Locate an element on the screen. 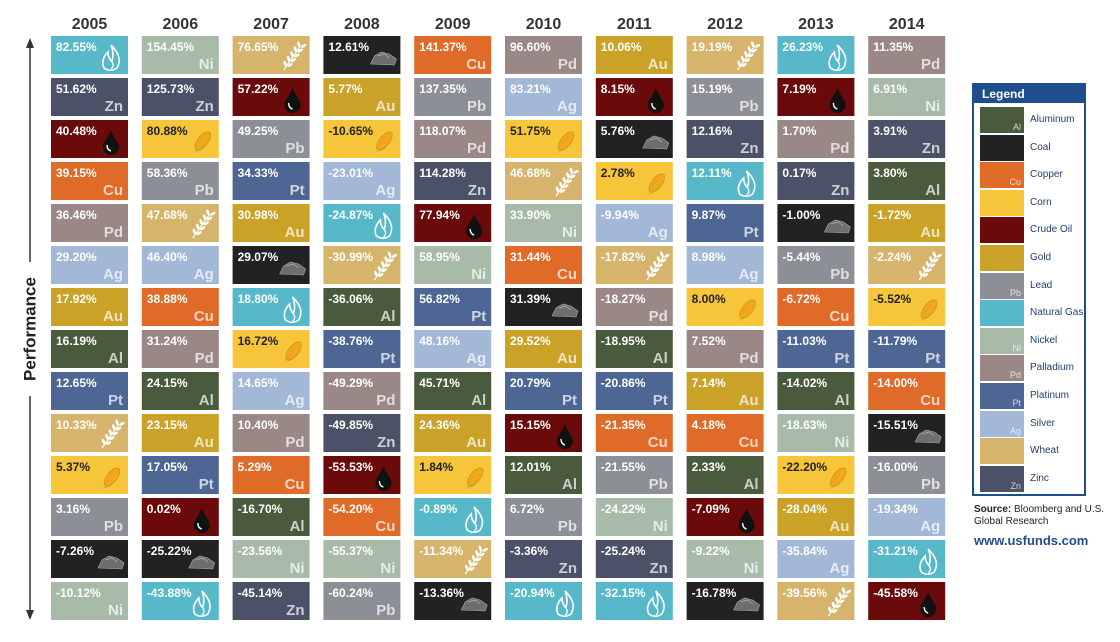 Image resolution: width=1120 pixels, height=642 pixels. performance-value: -21.35% is located at coordinates (623, 425).